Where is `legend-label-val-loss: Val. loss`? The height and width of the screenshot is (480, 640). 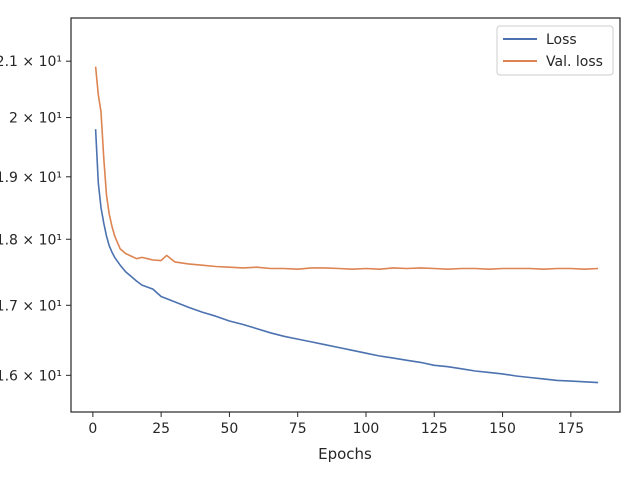 legend-label-val-loss: Val. loss is located at coordinates (574, 62).